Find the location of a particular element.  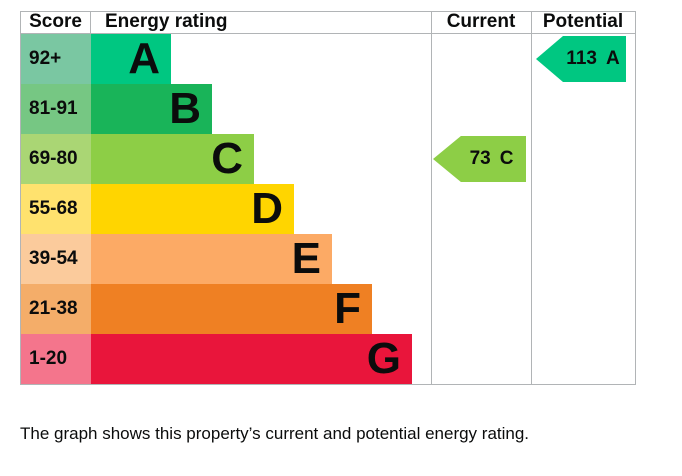

energy-rating-column-header: Energy rating is located at coordinates (166, 21).